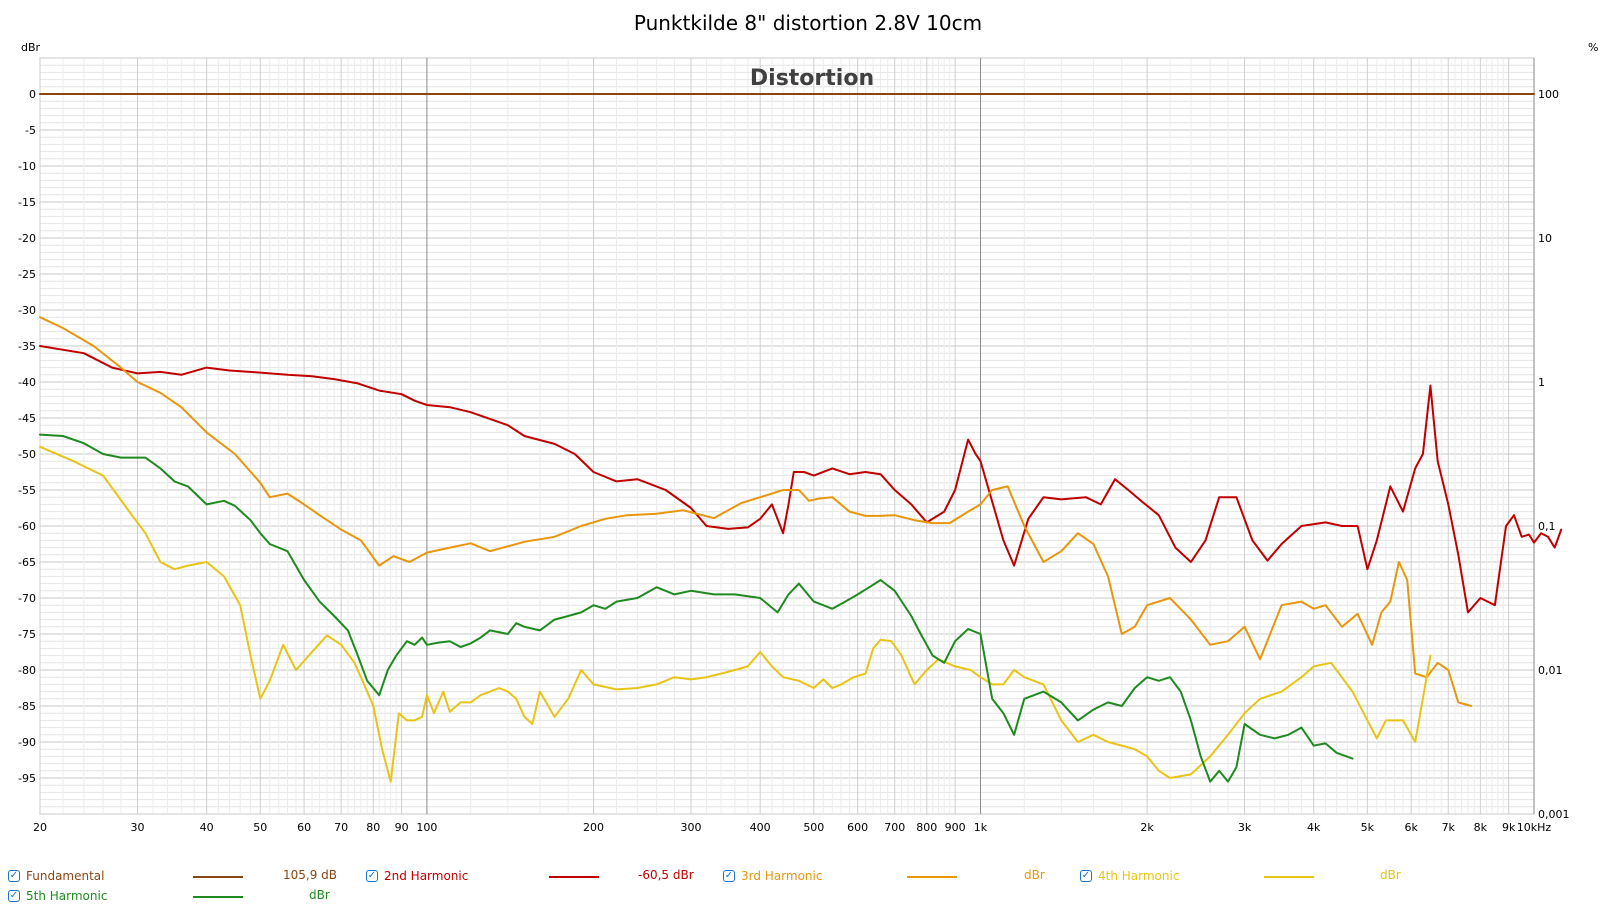 The height and width of the screenshot is (912, 1617). Describe the element at coordinates (27, 634) in the screenshot. I see `y-tick-label: -75` at that location.